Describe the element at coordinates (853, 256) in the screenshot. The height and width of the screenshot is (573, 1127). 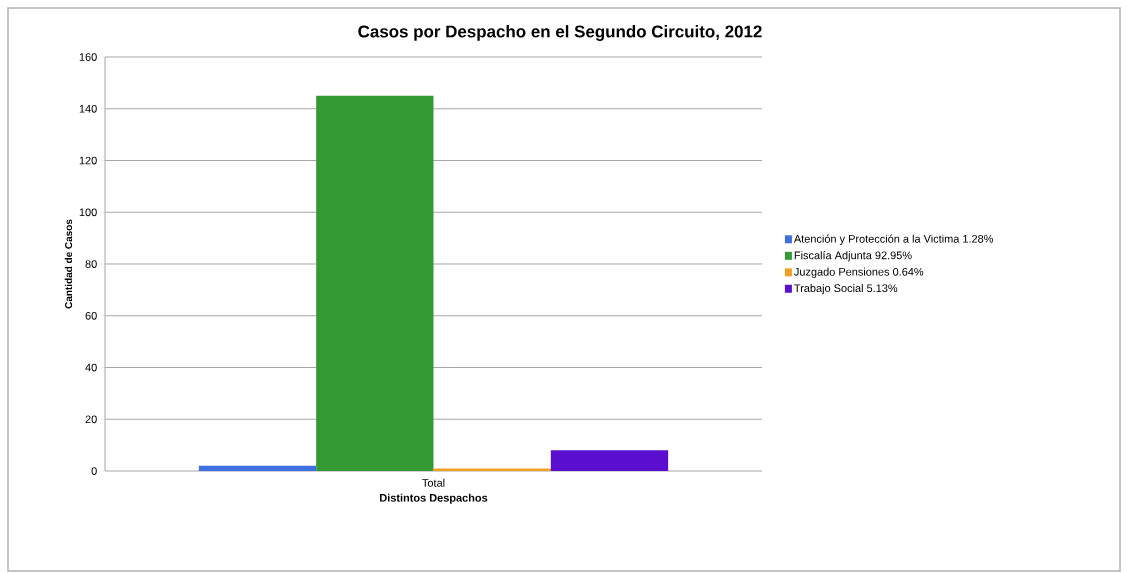
I see `legend-label: Fiscalía Adjunta 92.95%` at that location.